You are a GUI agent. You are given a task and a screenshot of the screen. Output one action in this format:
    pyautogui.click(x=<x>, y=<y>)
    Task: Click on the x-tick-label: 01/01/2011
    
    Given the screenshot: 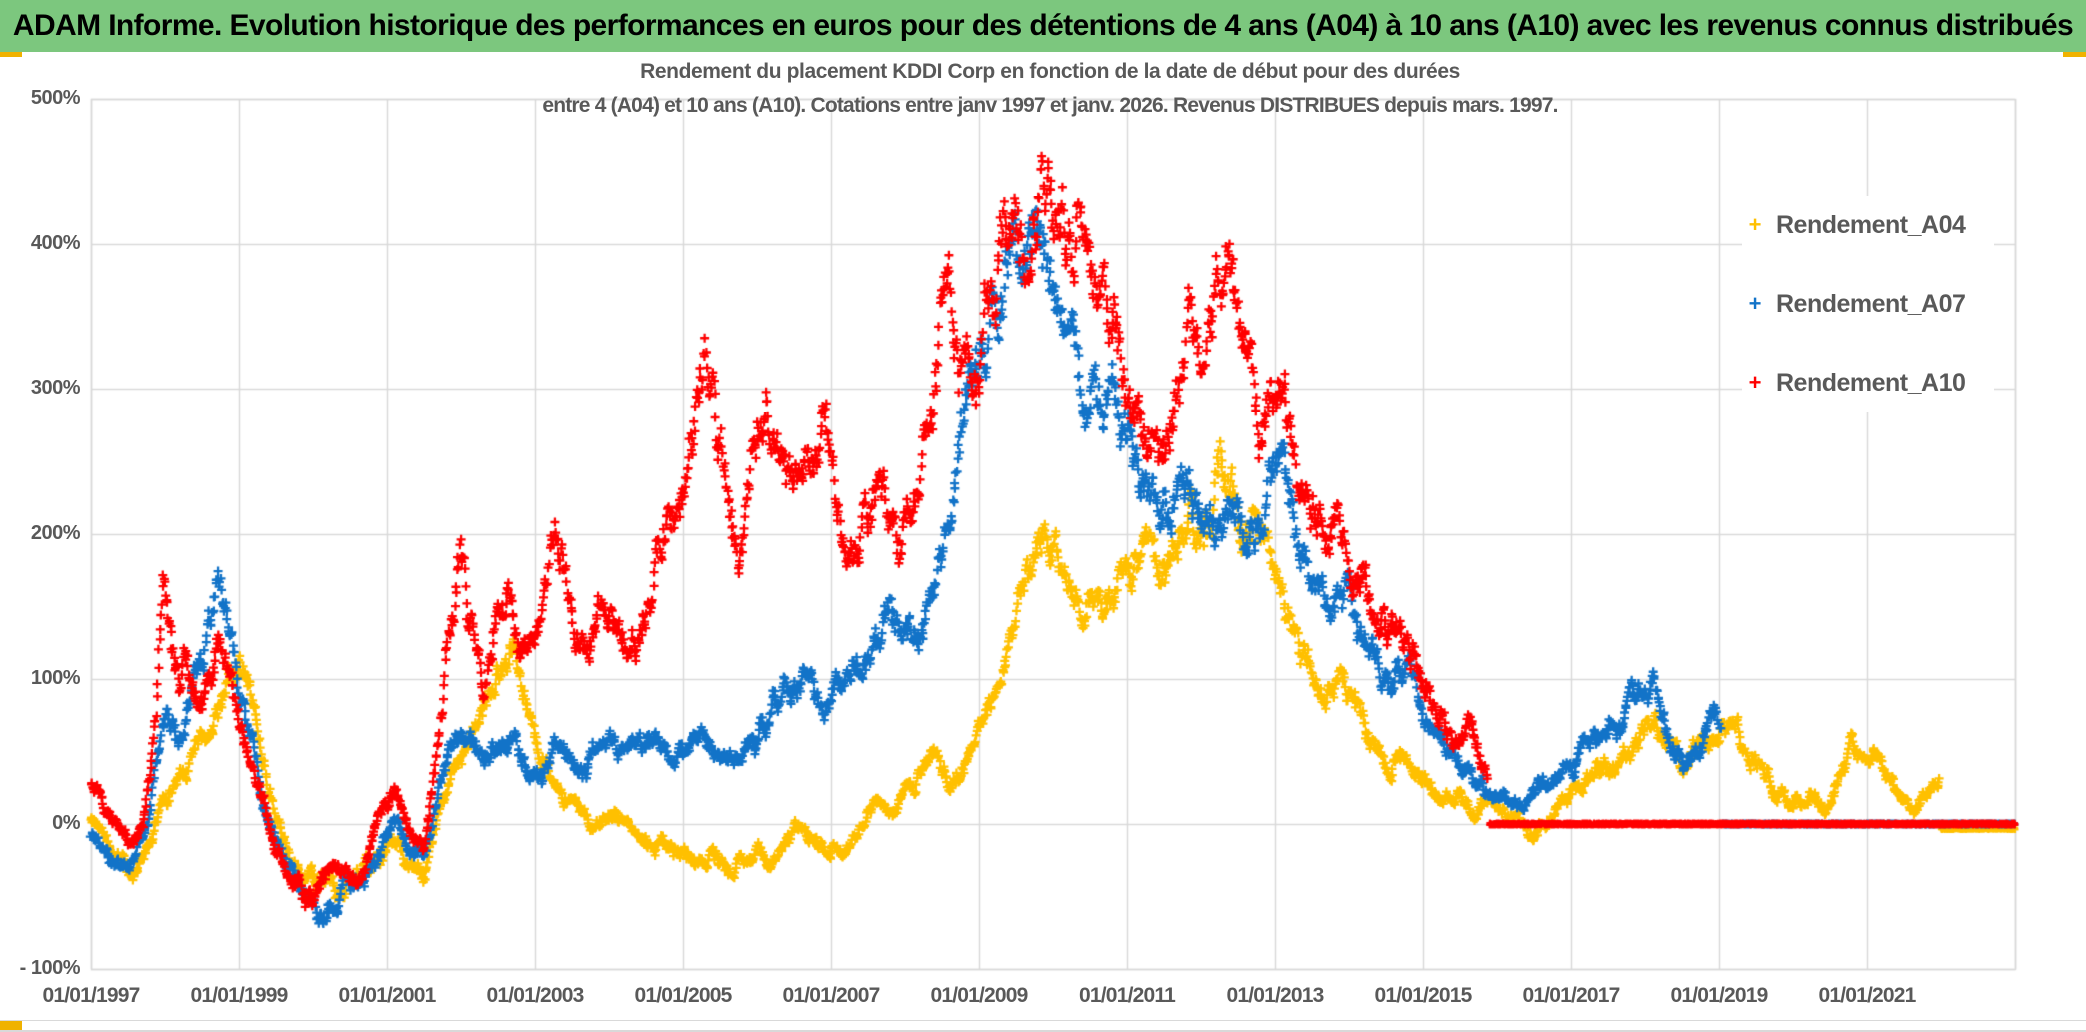 What is the action you would take?
    pyautogui.click(x=1127, y=995)
    